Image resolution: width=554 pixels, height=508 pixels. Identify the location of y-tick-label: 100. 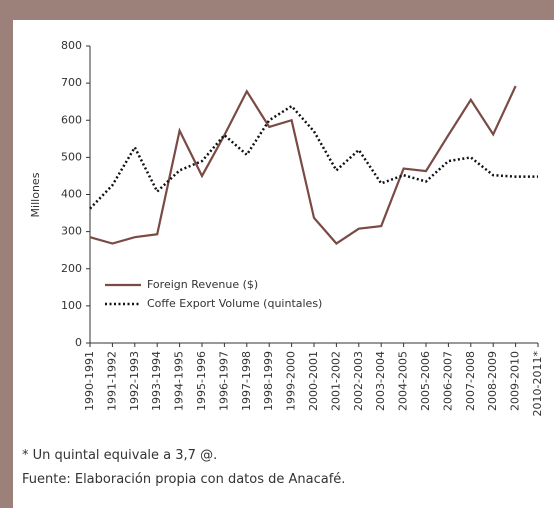
(71, 305).